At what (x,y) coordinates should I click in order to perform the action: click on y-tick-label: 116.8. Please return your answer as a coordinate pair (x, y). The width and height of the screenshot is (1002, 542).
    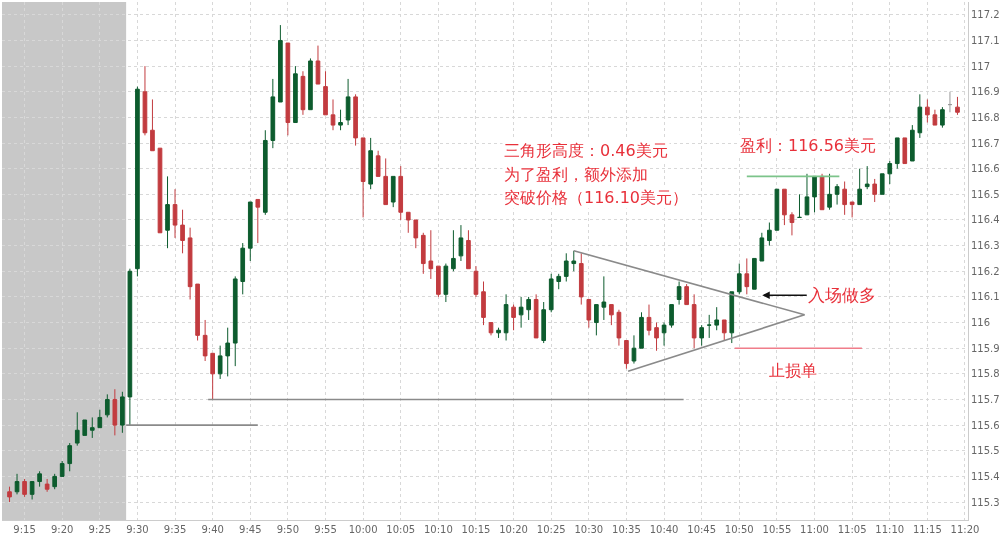
    Looking at the image, I should click on (985, 117).